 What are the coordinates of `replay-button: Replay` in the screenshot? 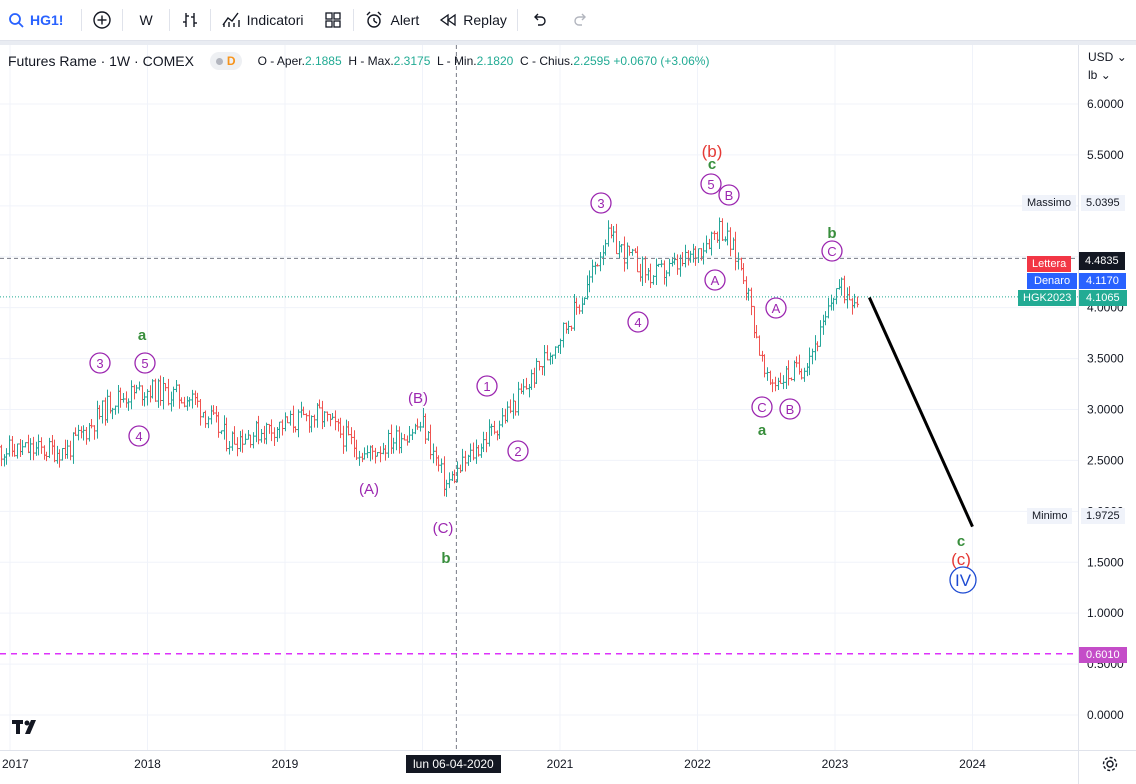 It's located at (473, 20).